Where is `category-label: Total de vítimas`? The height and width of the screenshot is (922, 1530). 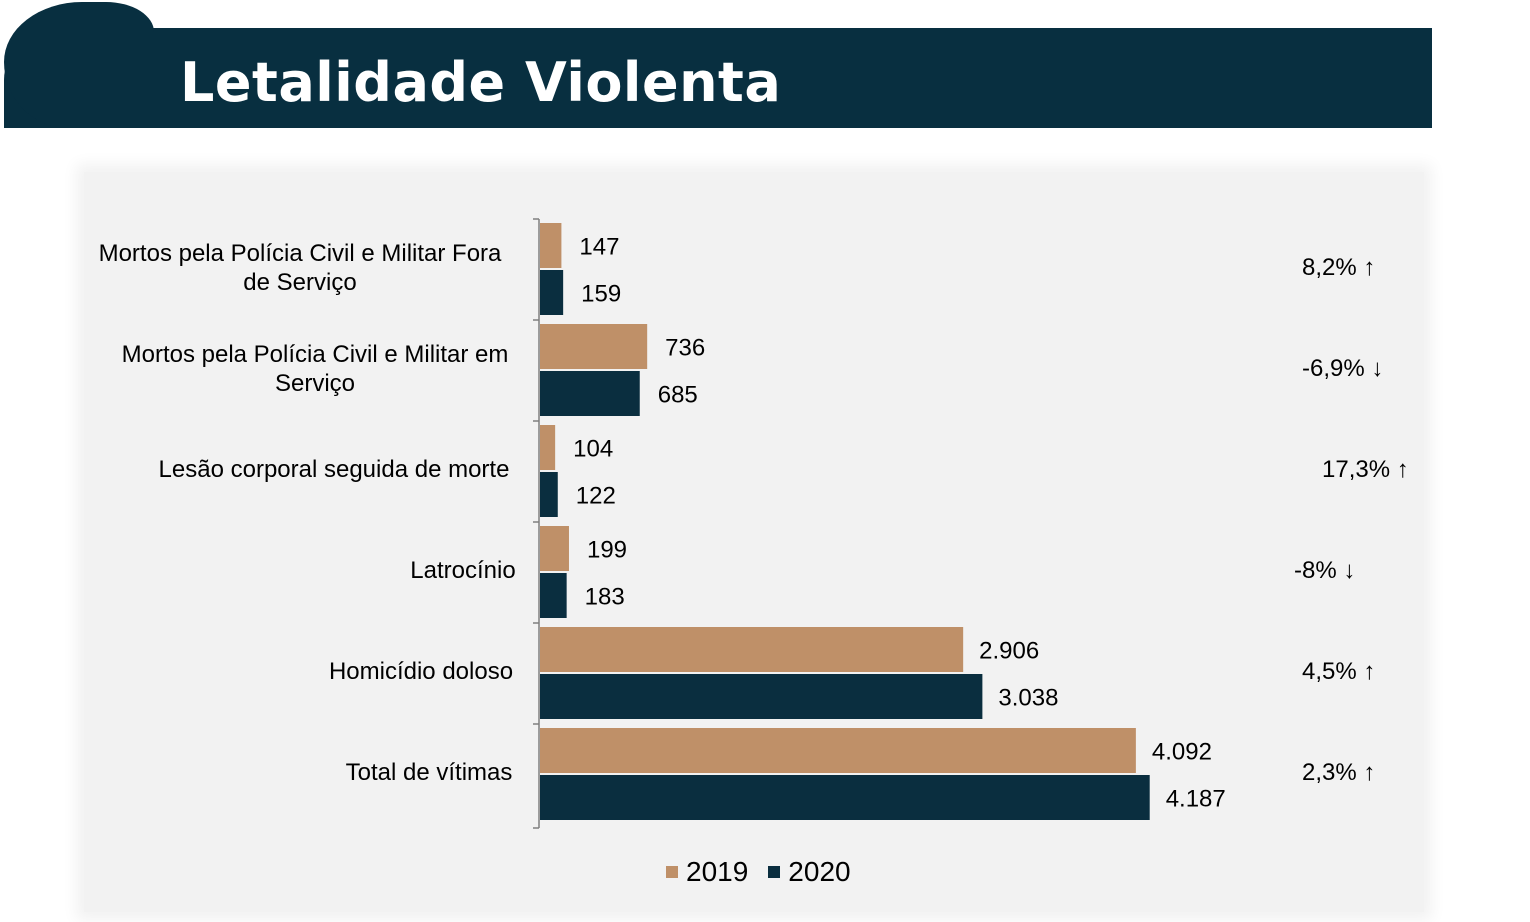
category-label: Total de vítimas is located at coordinates (429, 772).